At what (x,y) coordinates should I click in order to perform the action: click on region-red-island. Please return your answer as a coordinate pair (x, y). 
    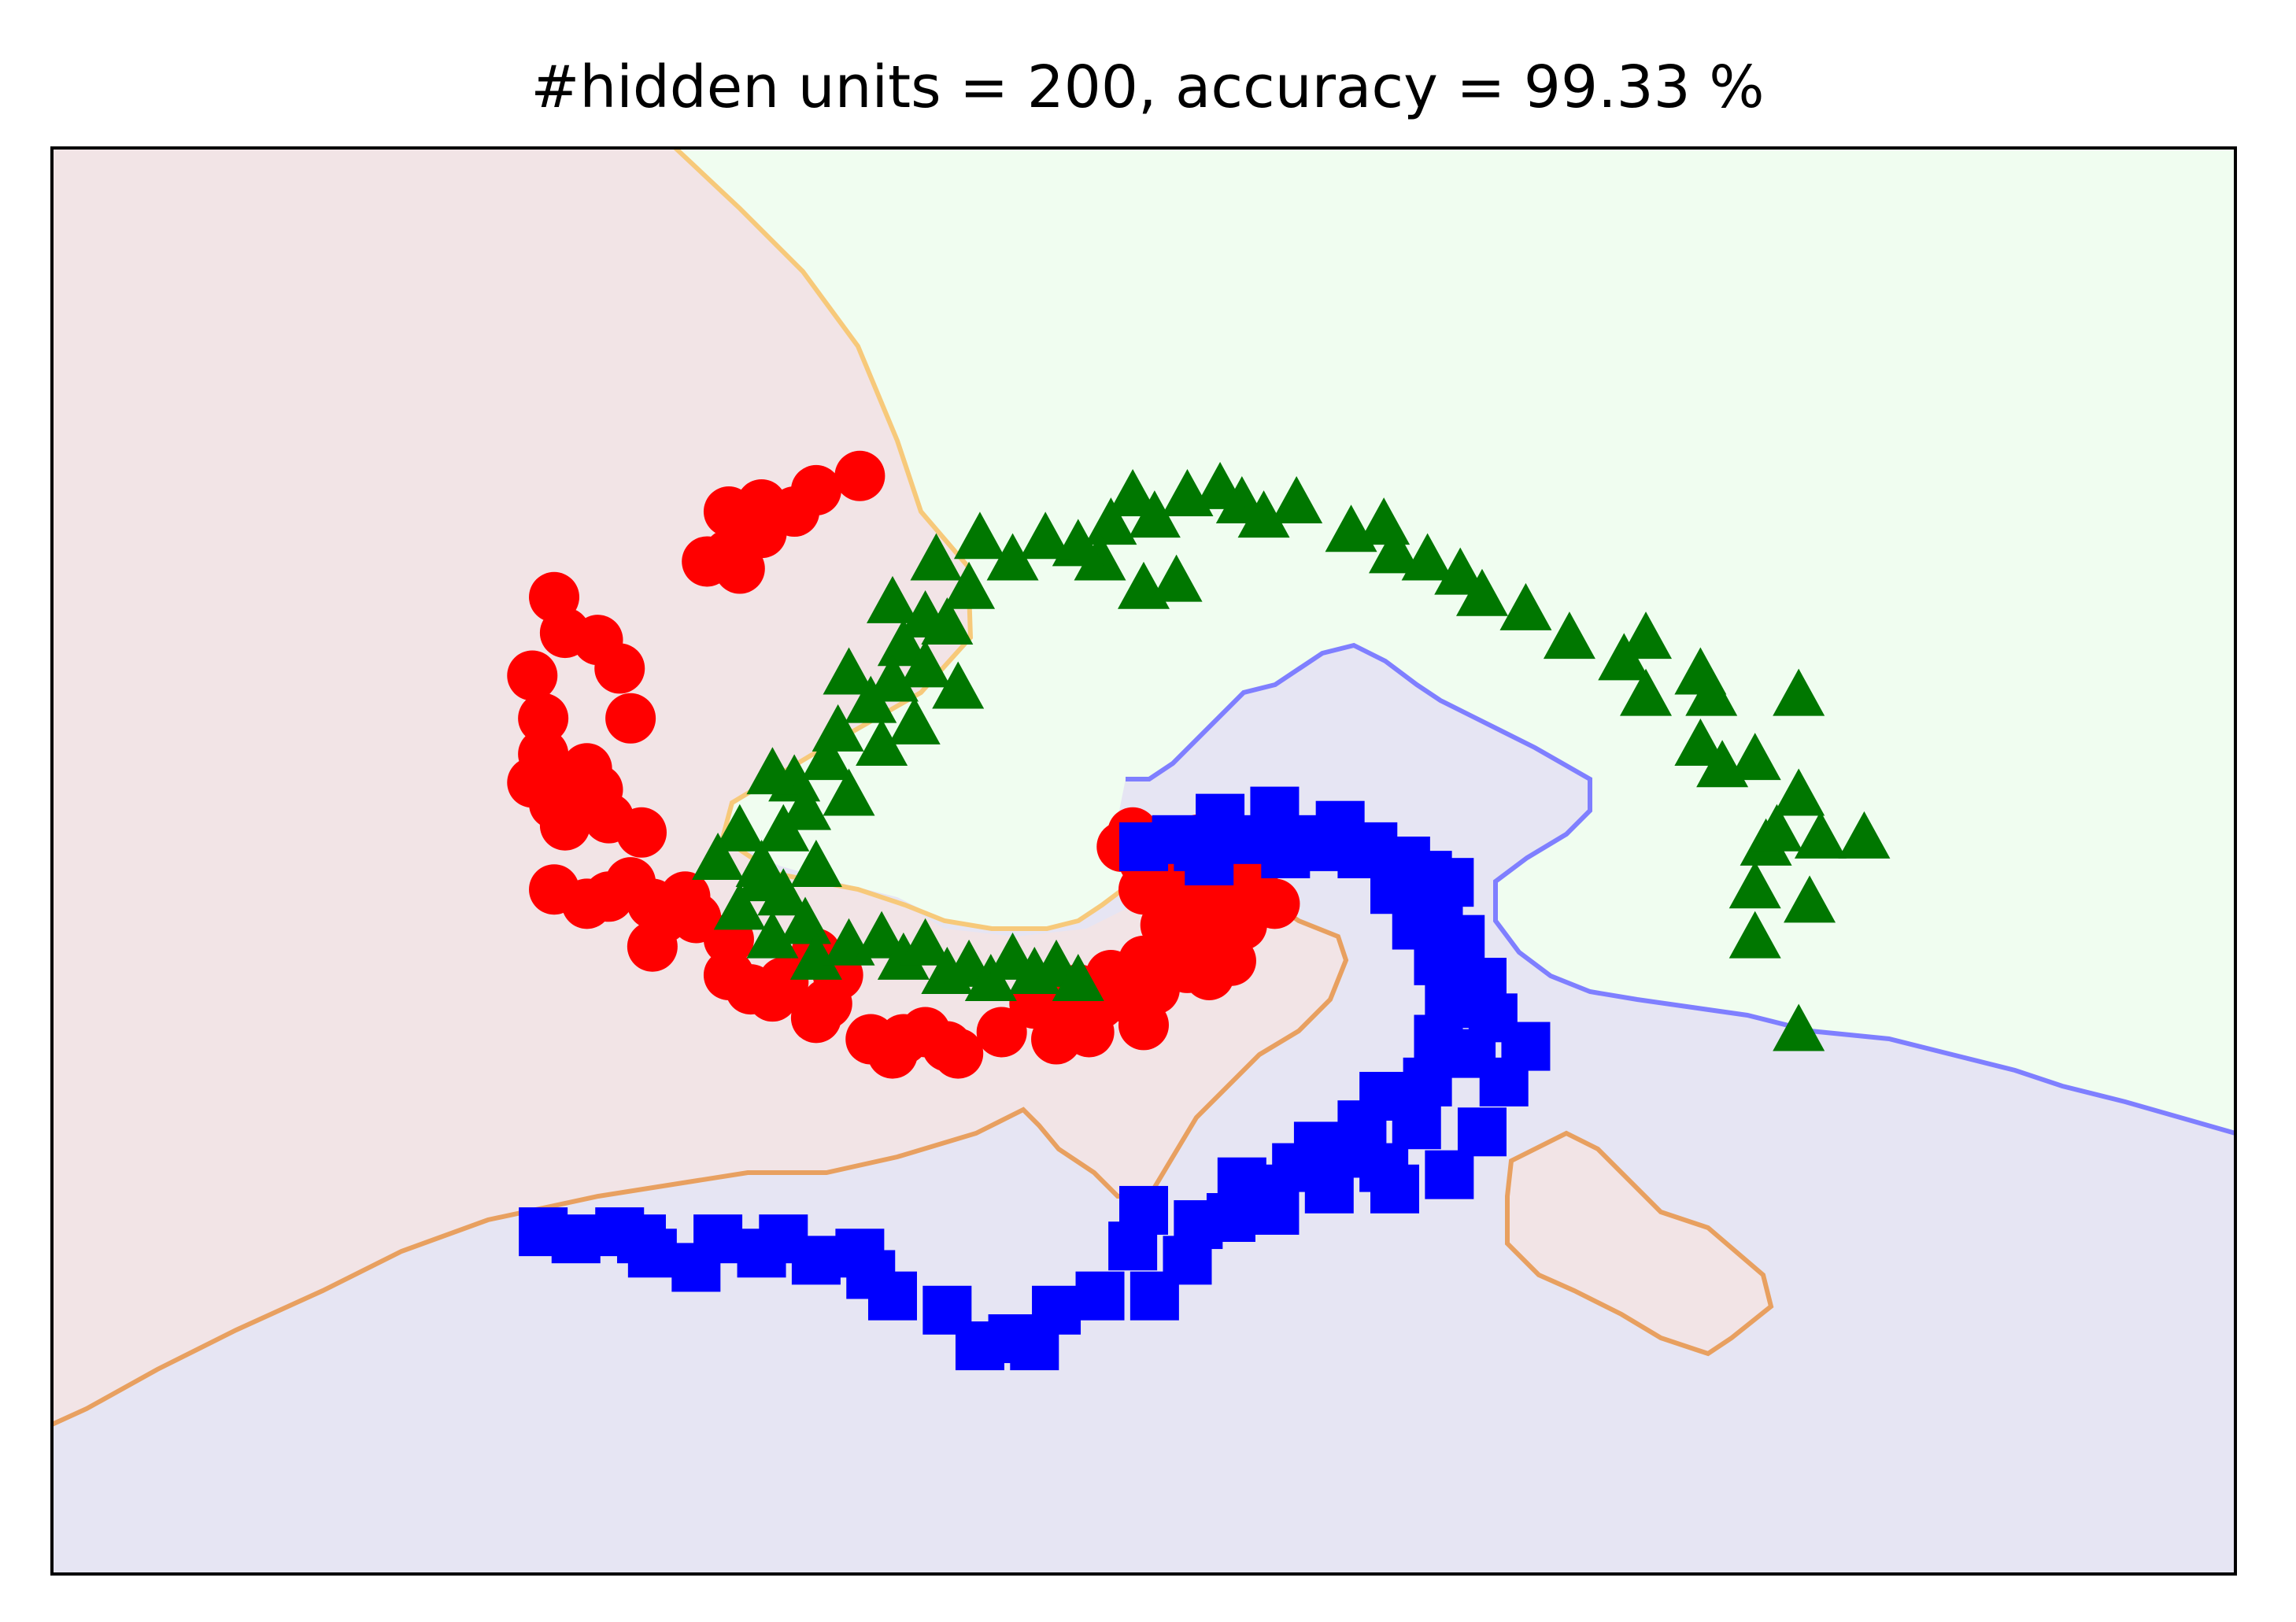
    Looking at the image, I should click on (1639, 1243).